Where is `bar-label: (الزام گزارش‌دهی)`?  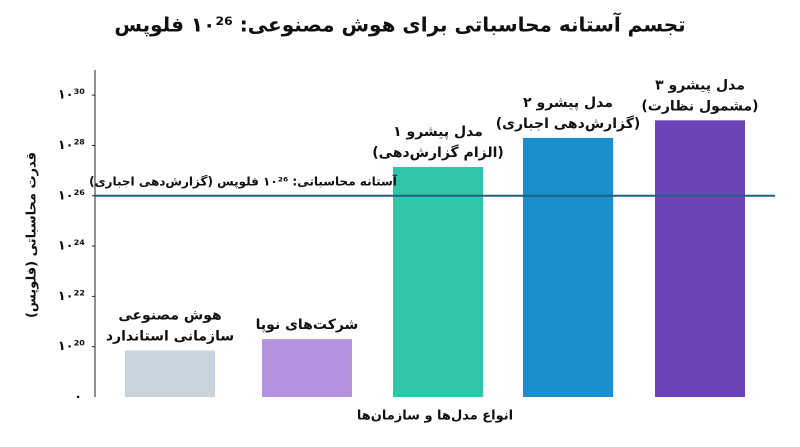 bar-label: (الزام گزارش‌دهی) is located at coordinates (438, 152).